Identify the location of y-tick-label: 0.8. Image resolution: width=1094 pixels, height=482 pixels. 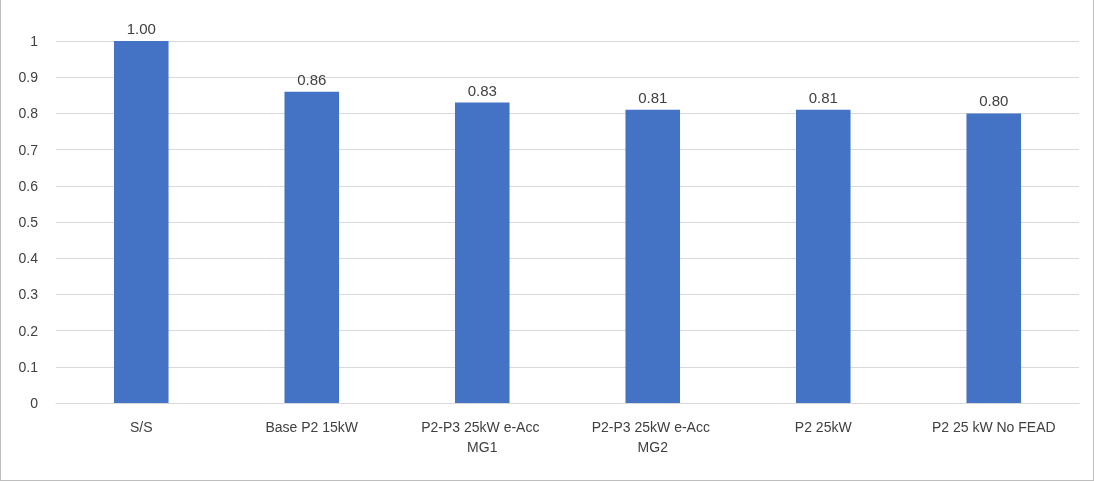
(28, 113).